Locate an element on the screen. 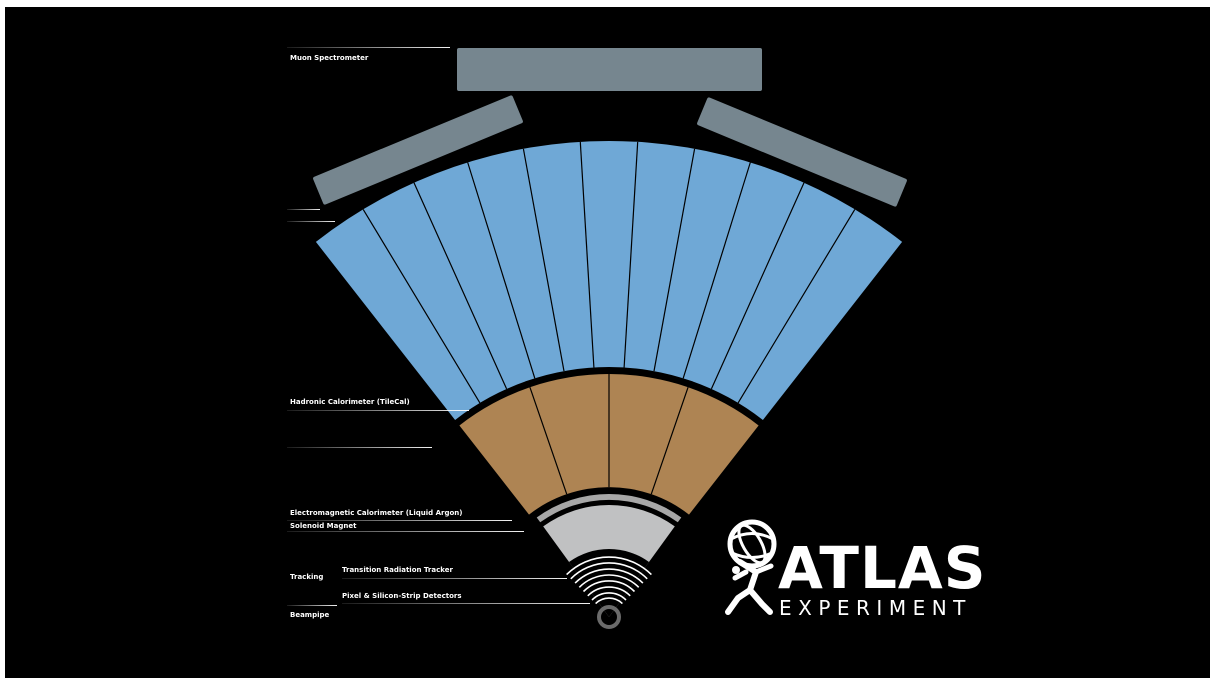 This screenshot has width=1212, height=685. muon-chamber-right is located at coordinates (802, 152).